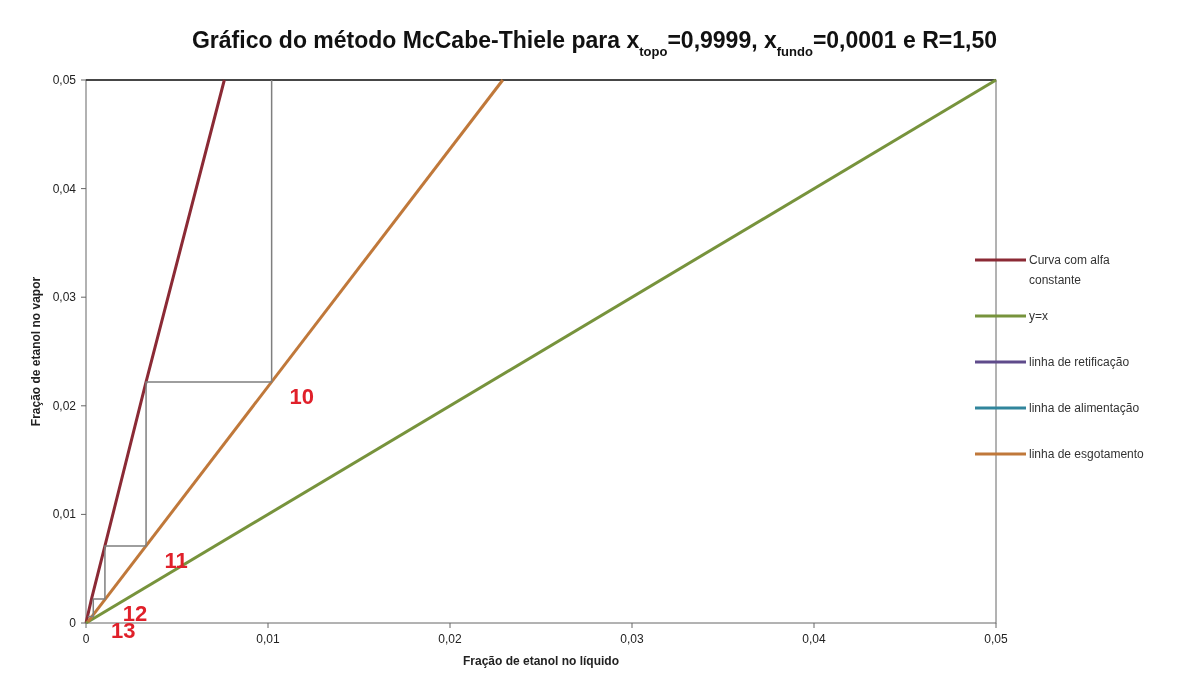 This screenshot has height=677, width=1189. I want to click on legend-label: Curva com alfa constante, so click(1070, 270).